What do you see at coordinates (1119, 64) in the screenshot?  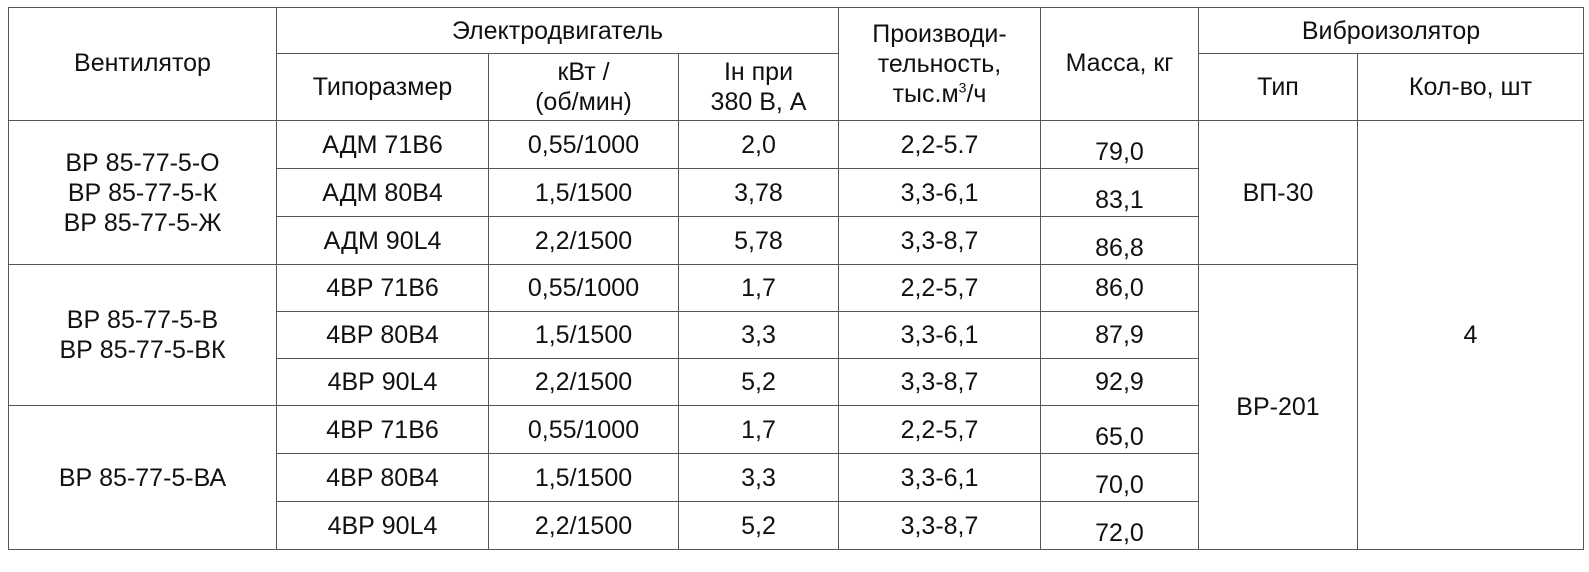 I see `header-mass: Масса, кг` at bounding box center [1119, 64].